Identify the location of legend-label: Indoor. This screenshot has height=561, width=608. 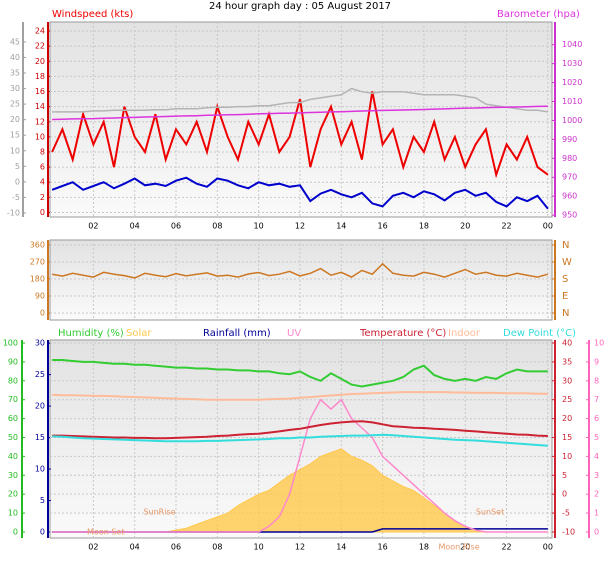
(464, 333).